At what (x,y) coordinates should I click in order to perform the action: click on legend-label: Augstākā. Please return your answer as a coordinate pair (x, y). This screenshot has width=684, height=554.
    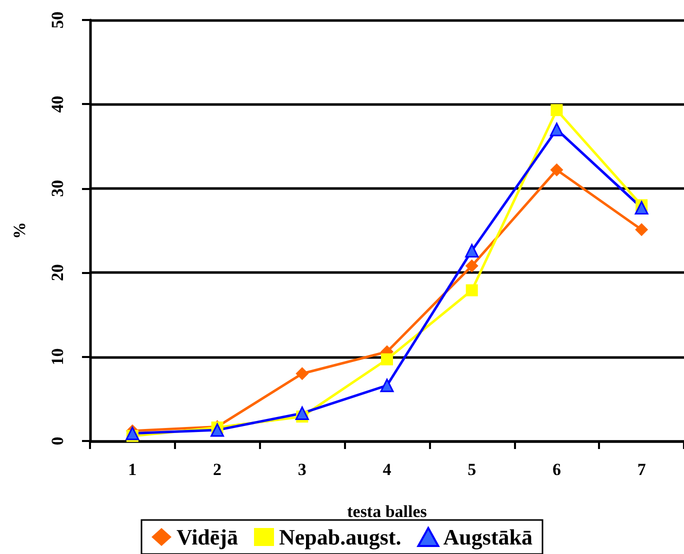
    Looking at the image, I should click on (488, 537).